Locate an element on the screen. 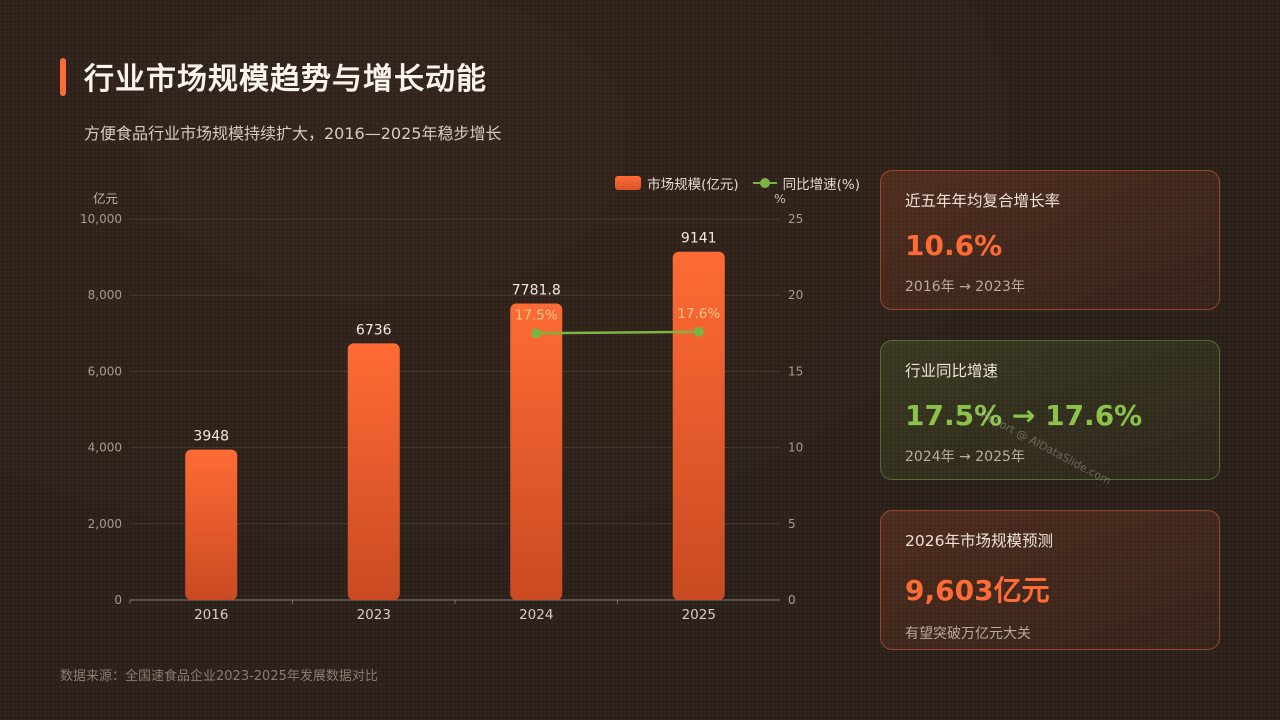 The height and width of the screenshot is (720, 1280). y-tick-label: 10,000 is located at coordinates (101, 219).